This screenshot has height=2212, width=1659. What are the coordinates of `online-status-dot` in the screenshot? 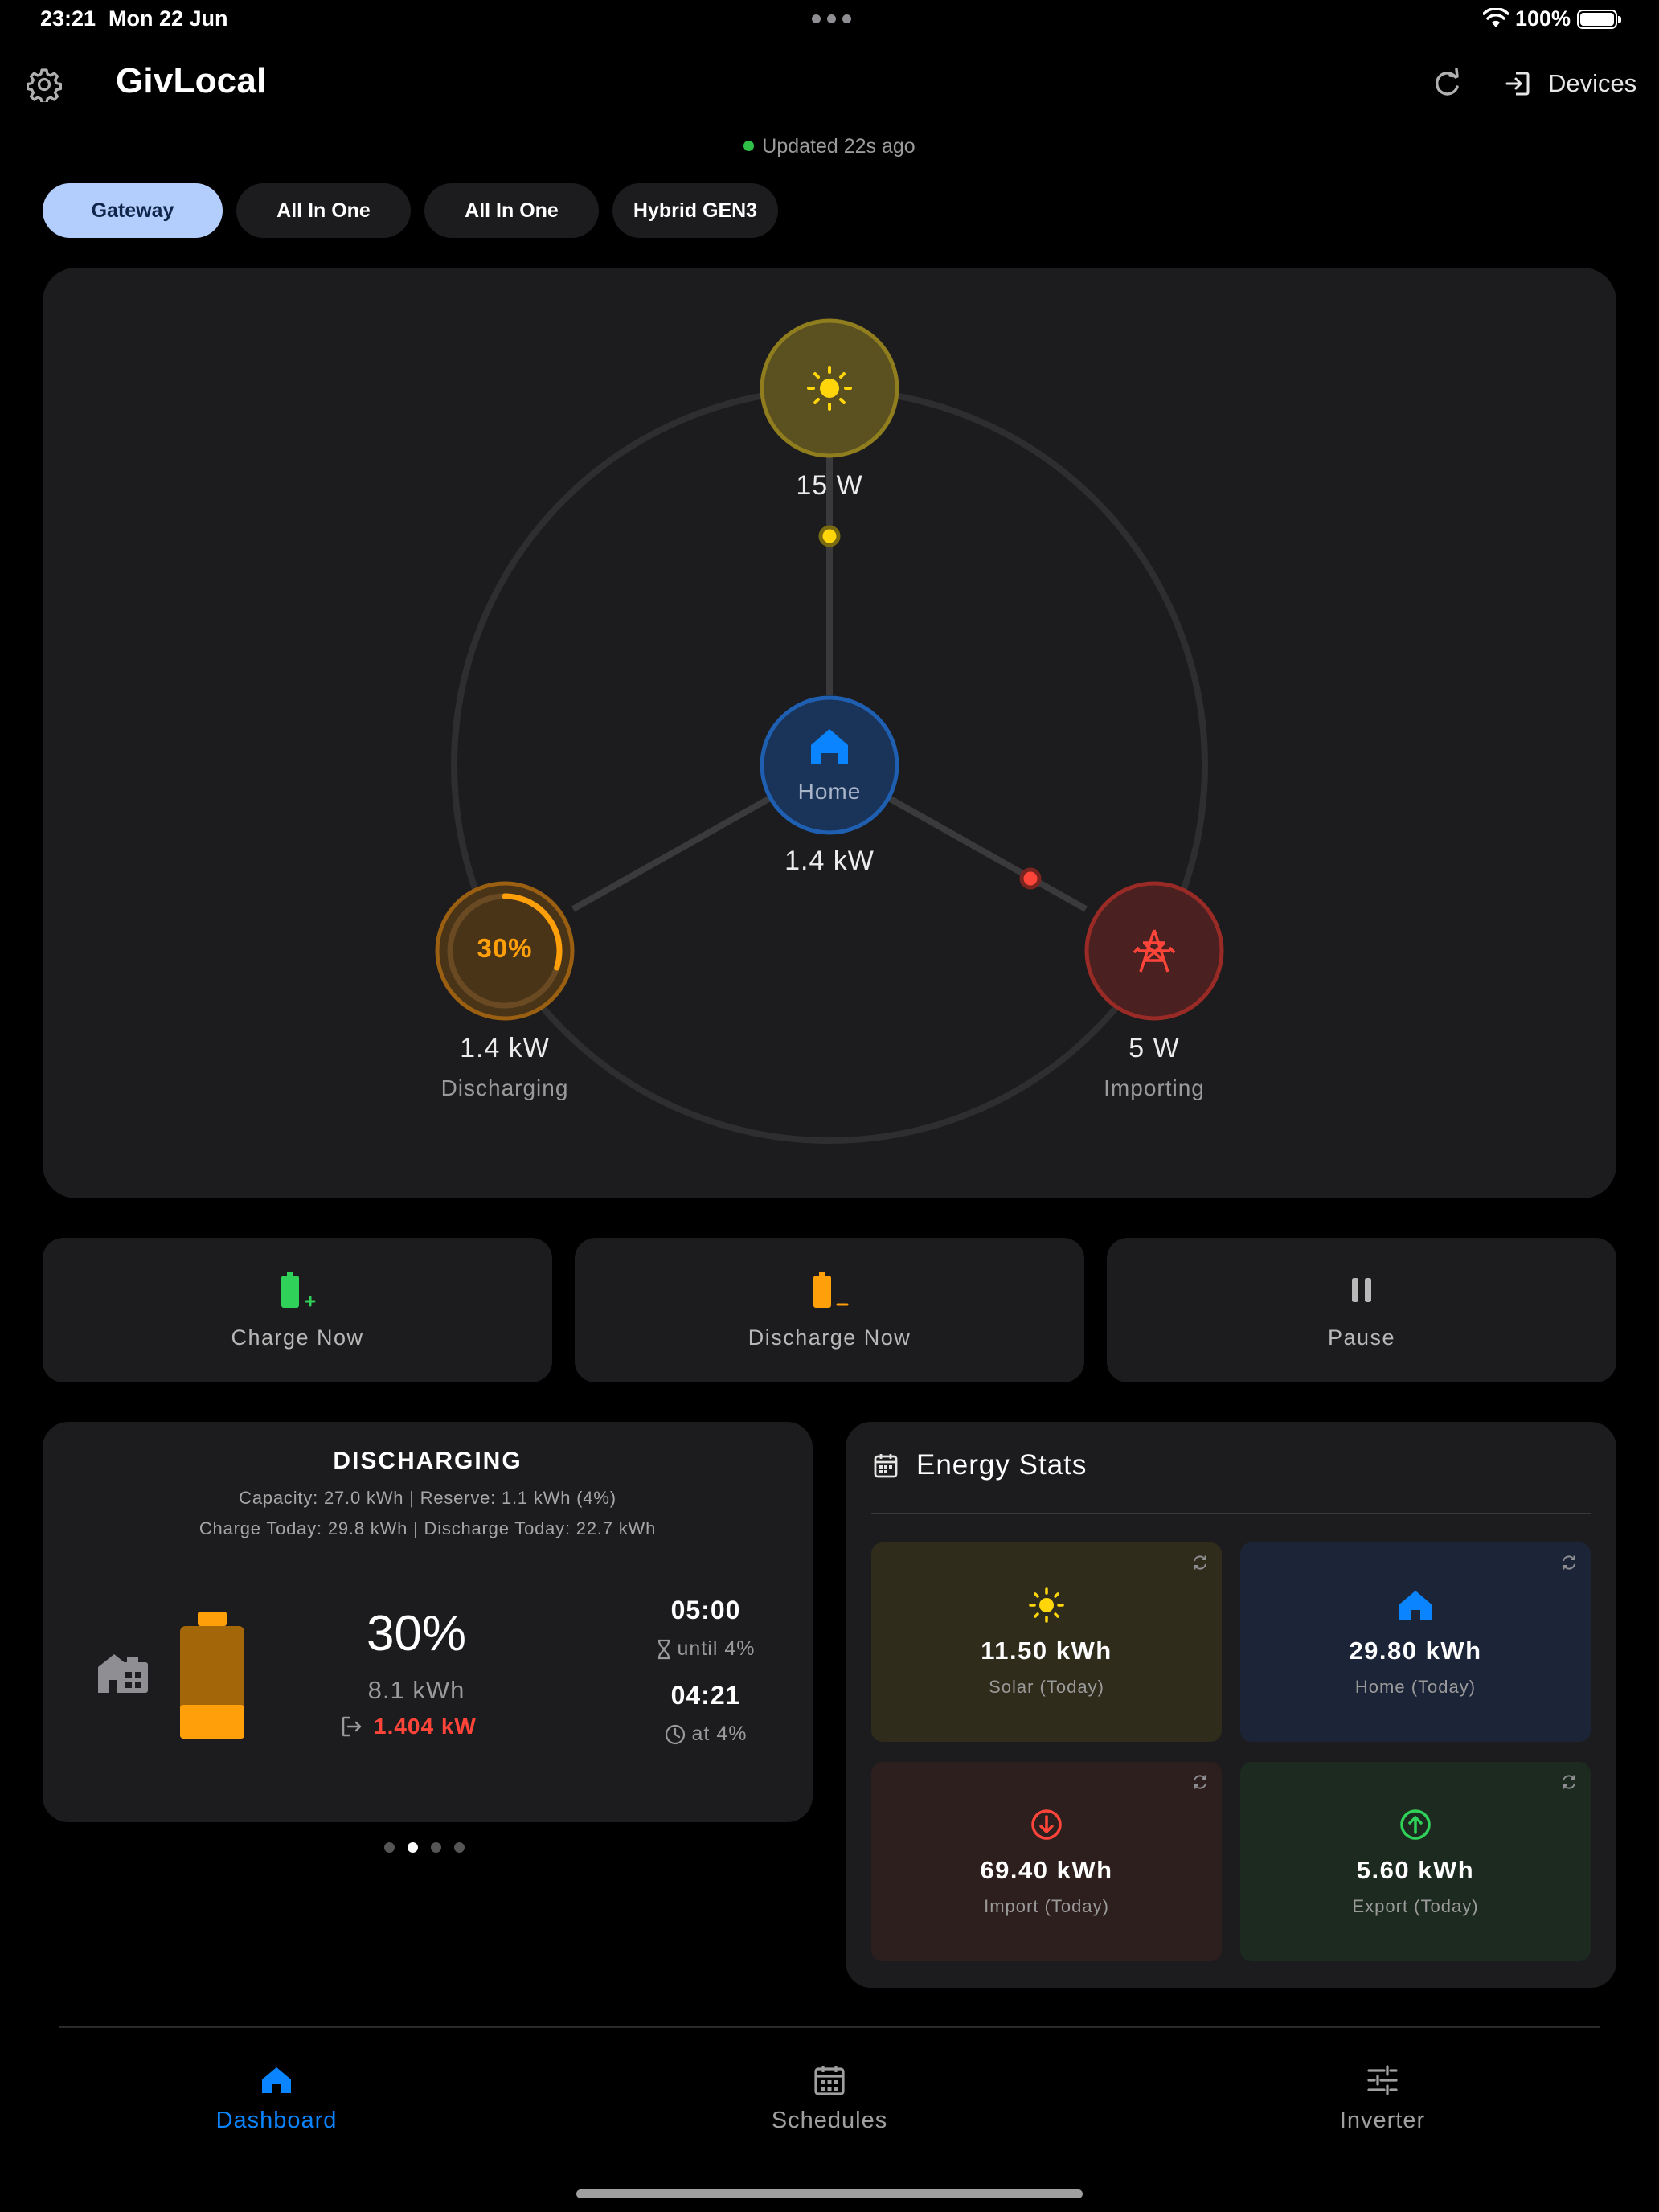 It's located at (749, 146).